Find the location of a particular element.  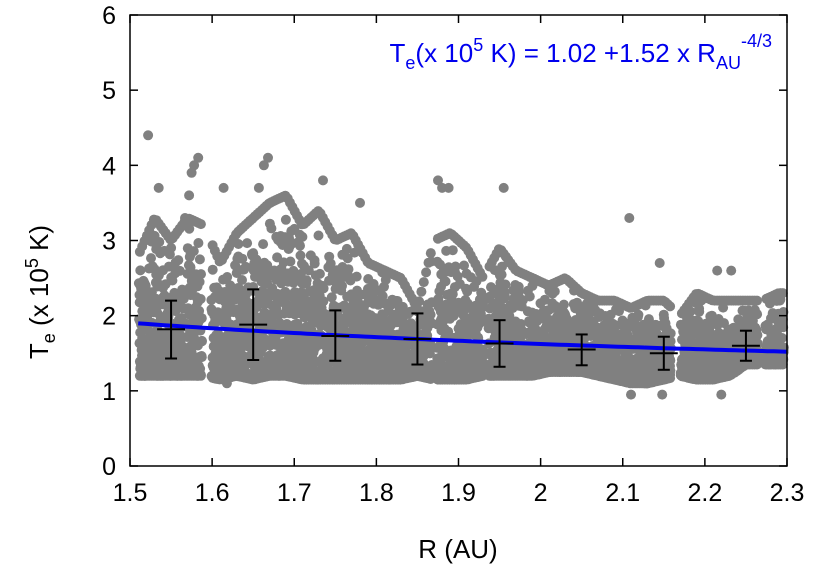

x-tick-label: 1.5 is located at coordinates (130, 493).